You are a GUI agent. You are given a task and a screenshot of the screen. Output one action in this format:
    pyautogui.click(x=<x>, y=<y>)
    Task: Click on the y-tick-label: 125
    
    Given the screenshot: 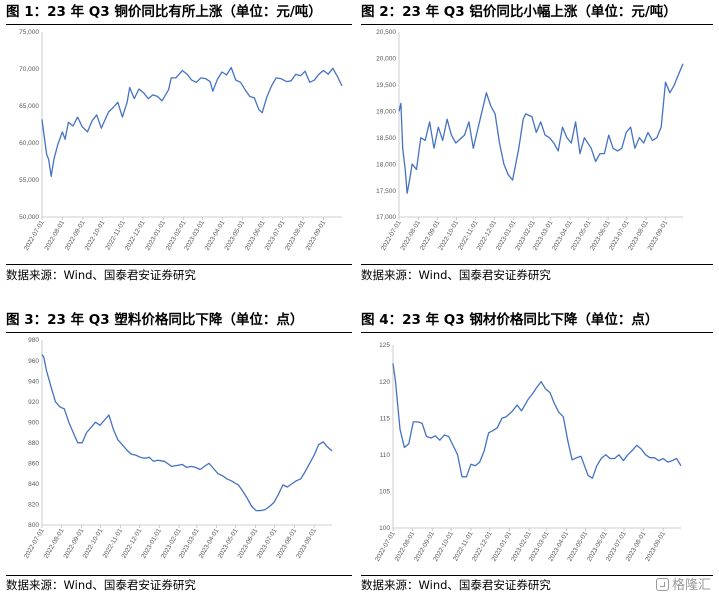 What is the action you would take?
    pyautogui.click(x=384, y=345)
    